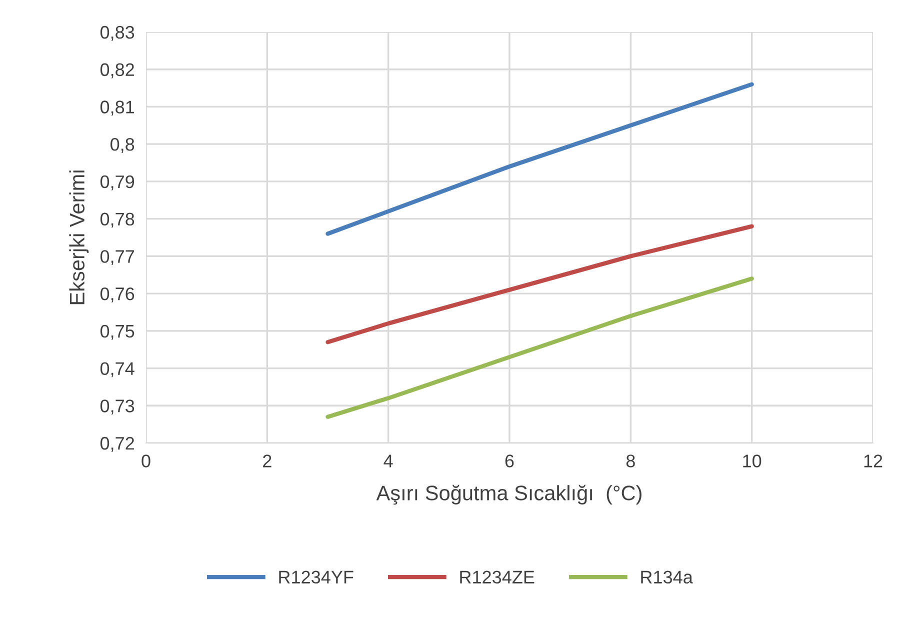 The width and height of the screenshot is (902, 622). Describe the element at coordinates (873, 461) in the screenshot. I see `x-tick-label: 12` at that location.